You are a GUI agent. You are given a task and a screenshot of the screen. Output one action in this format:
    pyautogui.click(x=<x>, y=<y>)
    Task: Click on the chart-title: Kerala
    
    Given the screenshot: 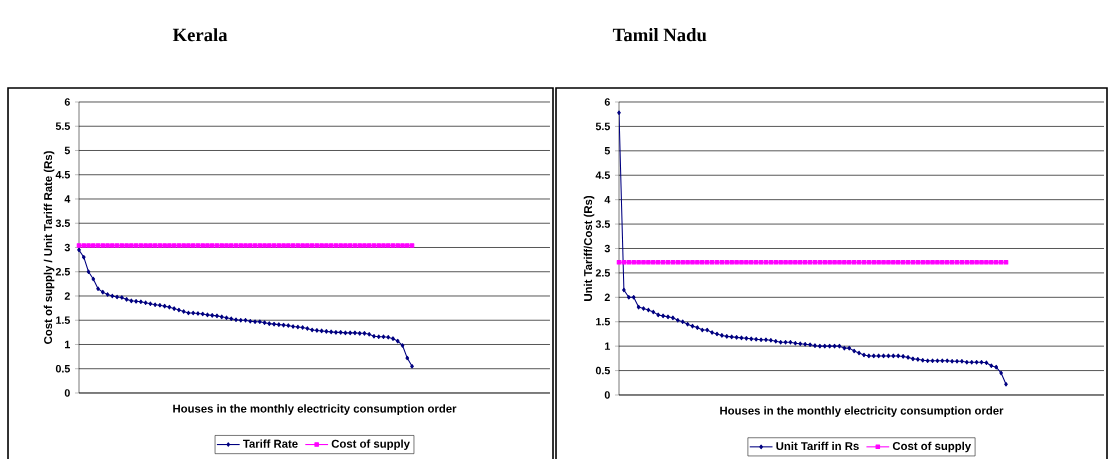 What is the action you would take?
    pyautogui.click(x=200, y=35)
    